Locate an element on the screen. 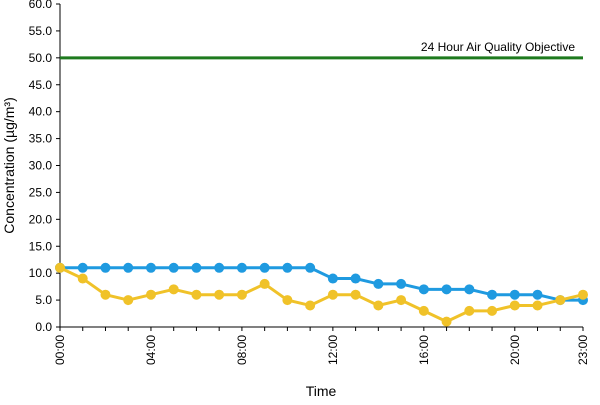 This screenshot has height=405, width=600. series-1-line is located at coordinates (321, 284).